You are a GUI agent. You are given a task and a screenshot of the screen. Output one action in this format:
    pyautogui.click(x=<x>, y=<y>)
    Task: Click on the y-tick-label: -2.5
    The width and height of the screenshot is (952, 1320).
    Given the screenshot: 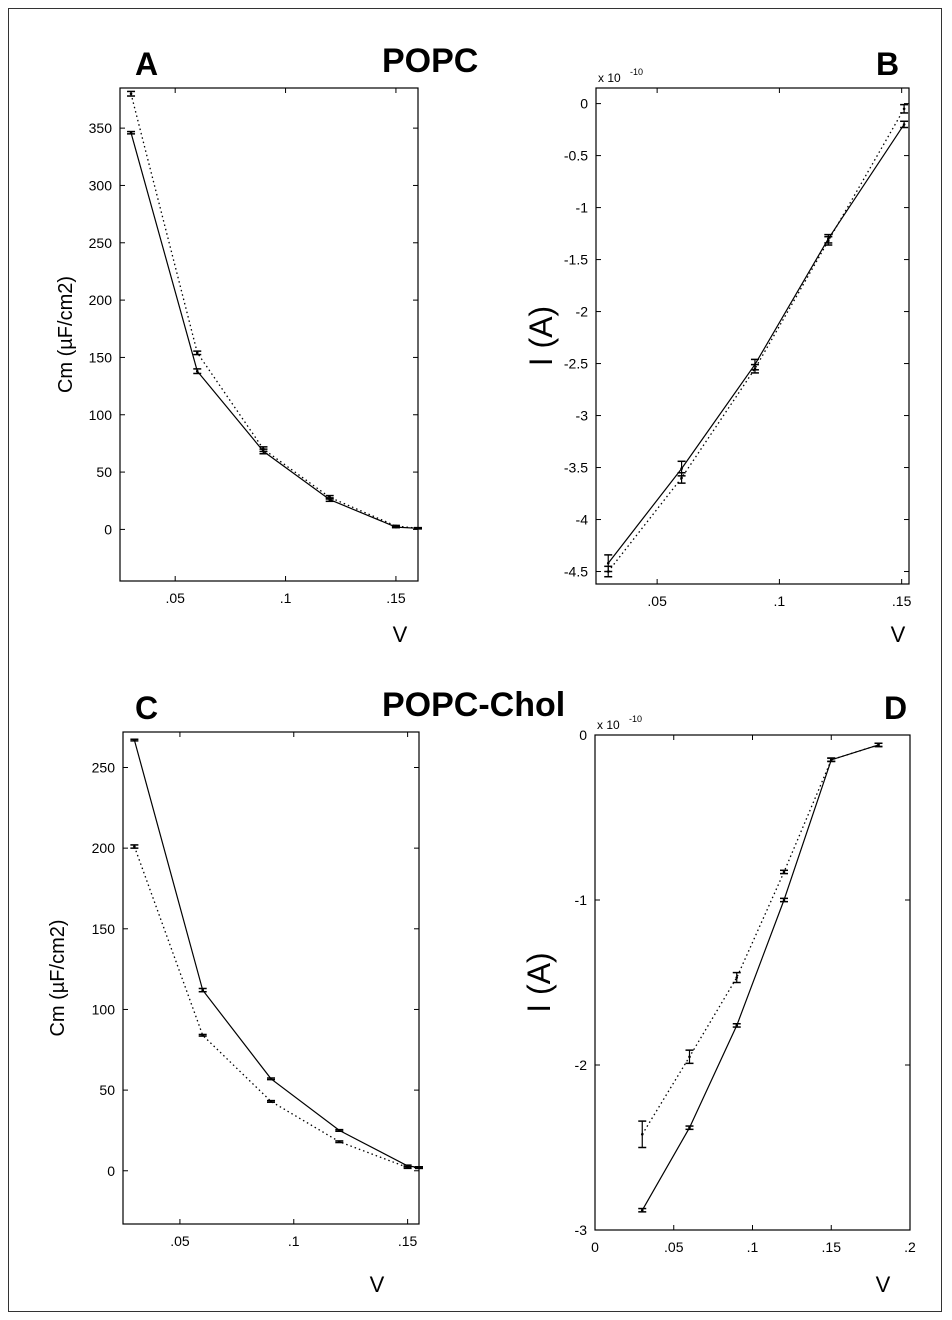 What is the action you would take?
    pyautogui.click(x=576, y=364)
    